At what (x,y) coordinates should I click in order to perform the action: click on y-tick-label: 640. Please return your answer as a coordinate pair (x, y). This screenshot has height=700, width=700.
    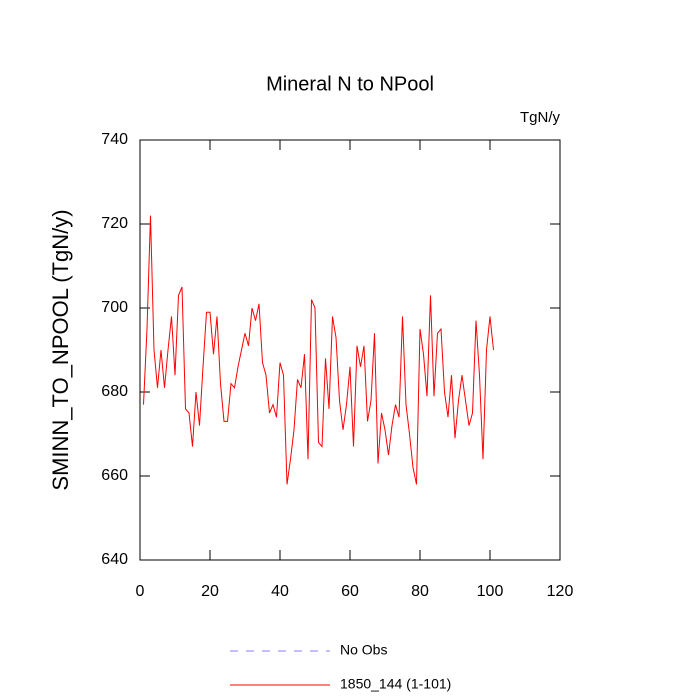
    Looking at the image, I should click on (114, 559).